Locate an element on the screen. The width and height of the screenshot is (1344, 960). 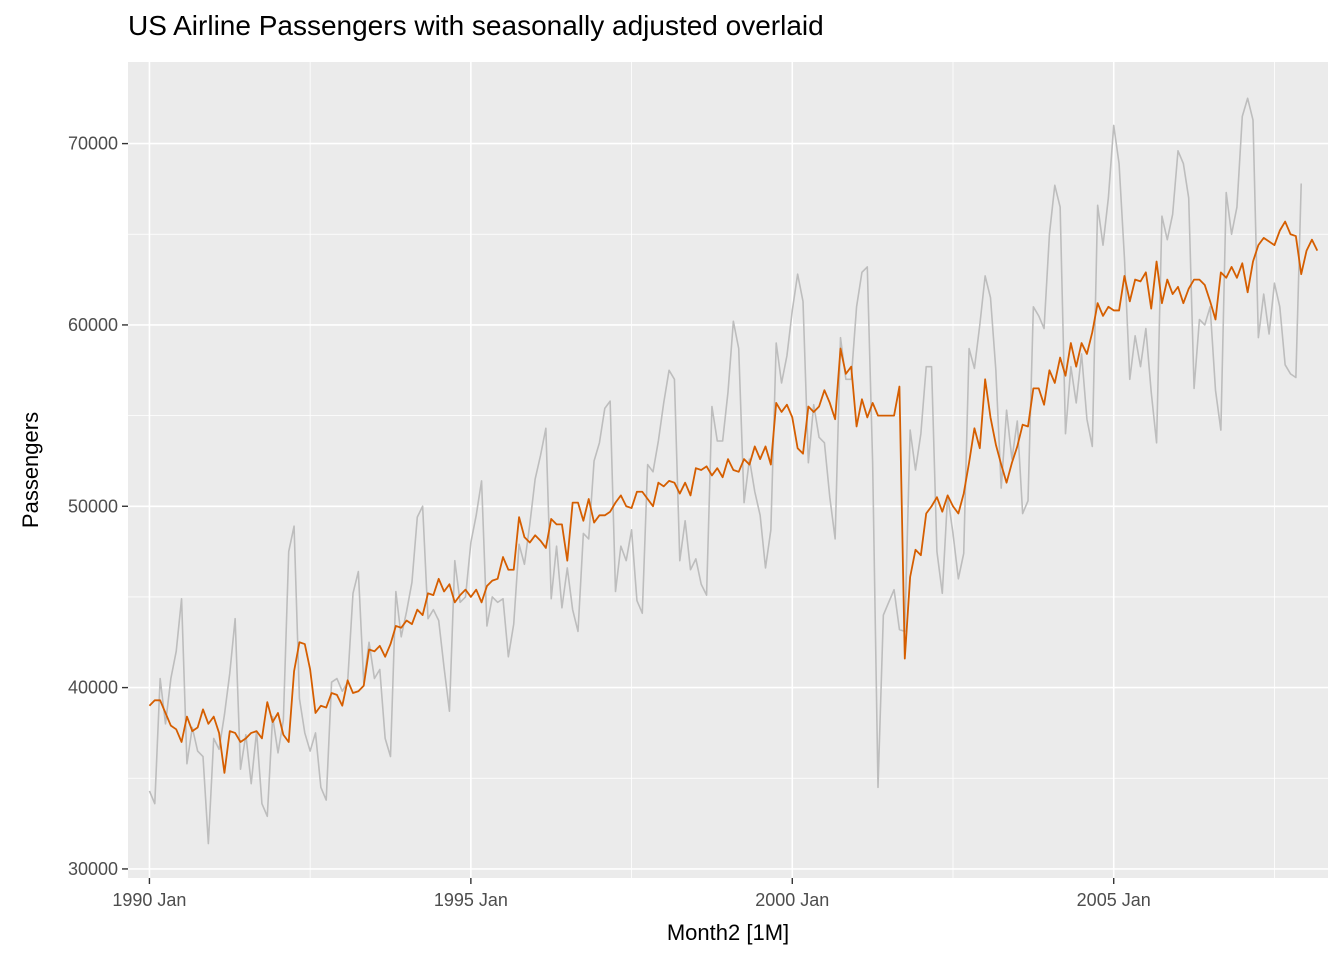
y-axis-title: Passengers is located at coordinates (30, 470).